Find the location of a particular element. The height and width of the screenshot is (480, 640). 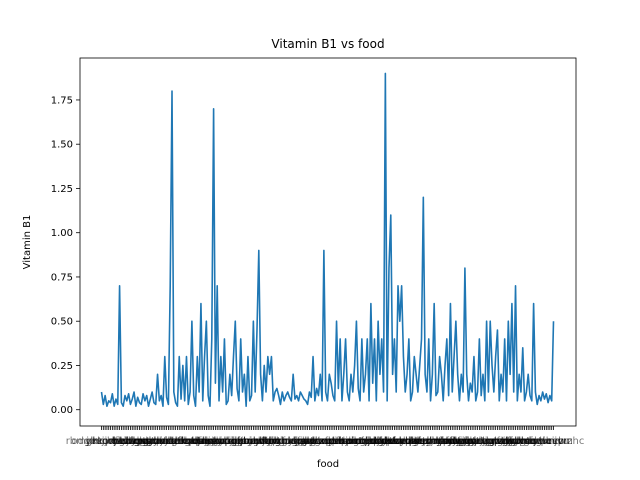

x-tick-label: laqcchlryw is located at coordinates (254, 441).